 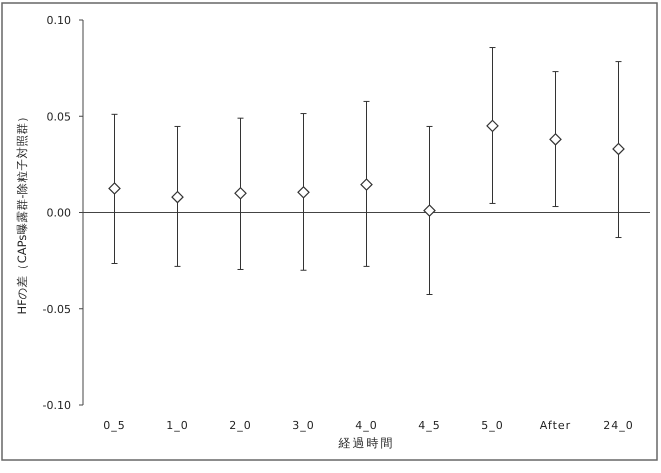 What do you see at coordinates (429, 425) in the screenshot?
I see `x-tick-label: 4_5` at bounding box center [429, 425].